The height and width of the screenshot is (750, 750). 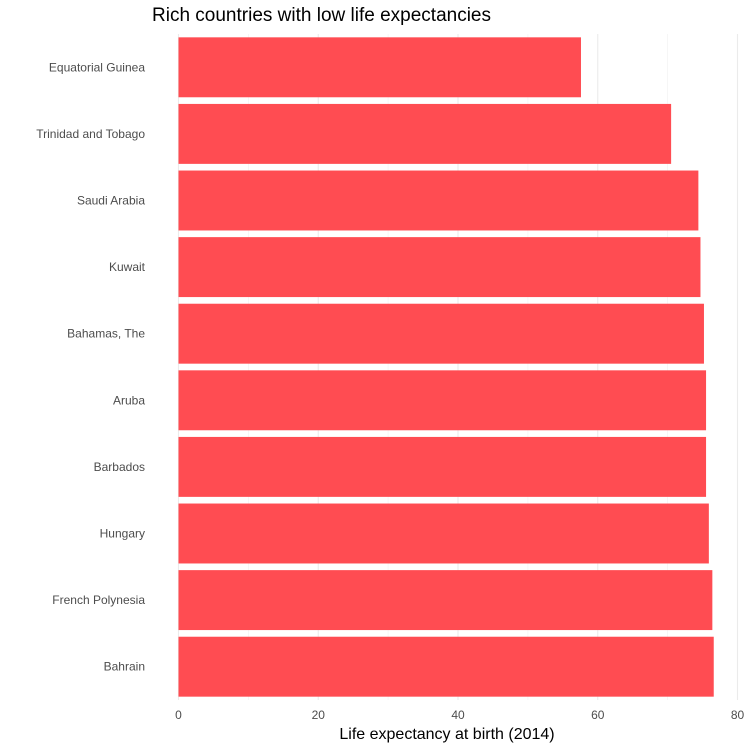 What do you see at coordinates (446, 734) in the screenshot?
I see `x-axis-title: Life expectancy at birth (2014)` at bounding box center [446, 734].